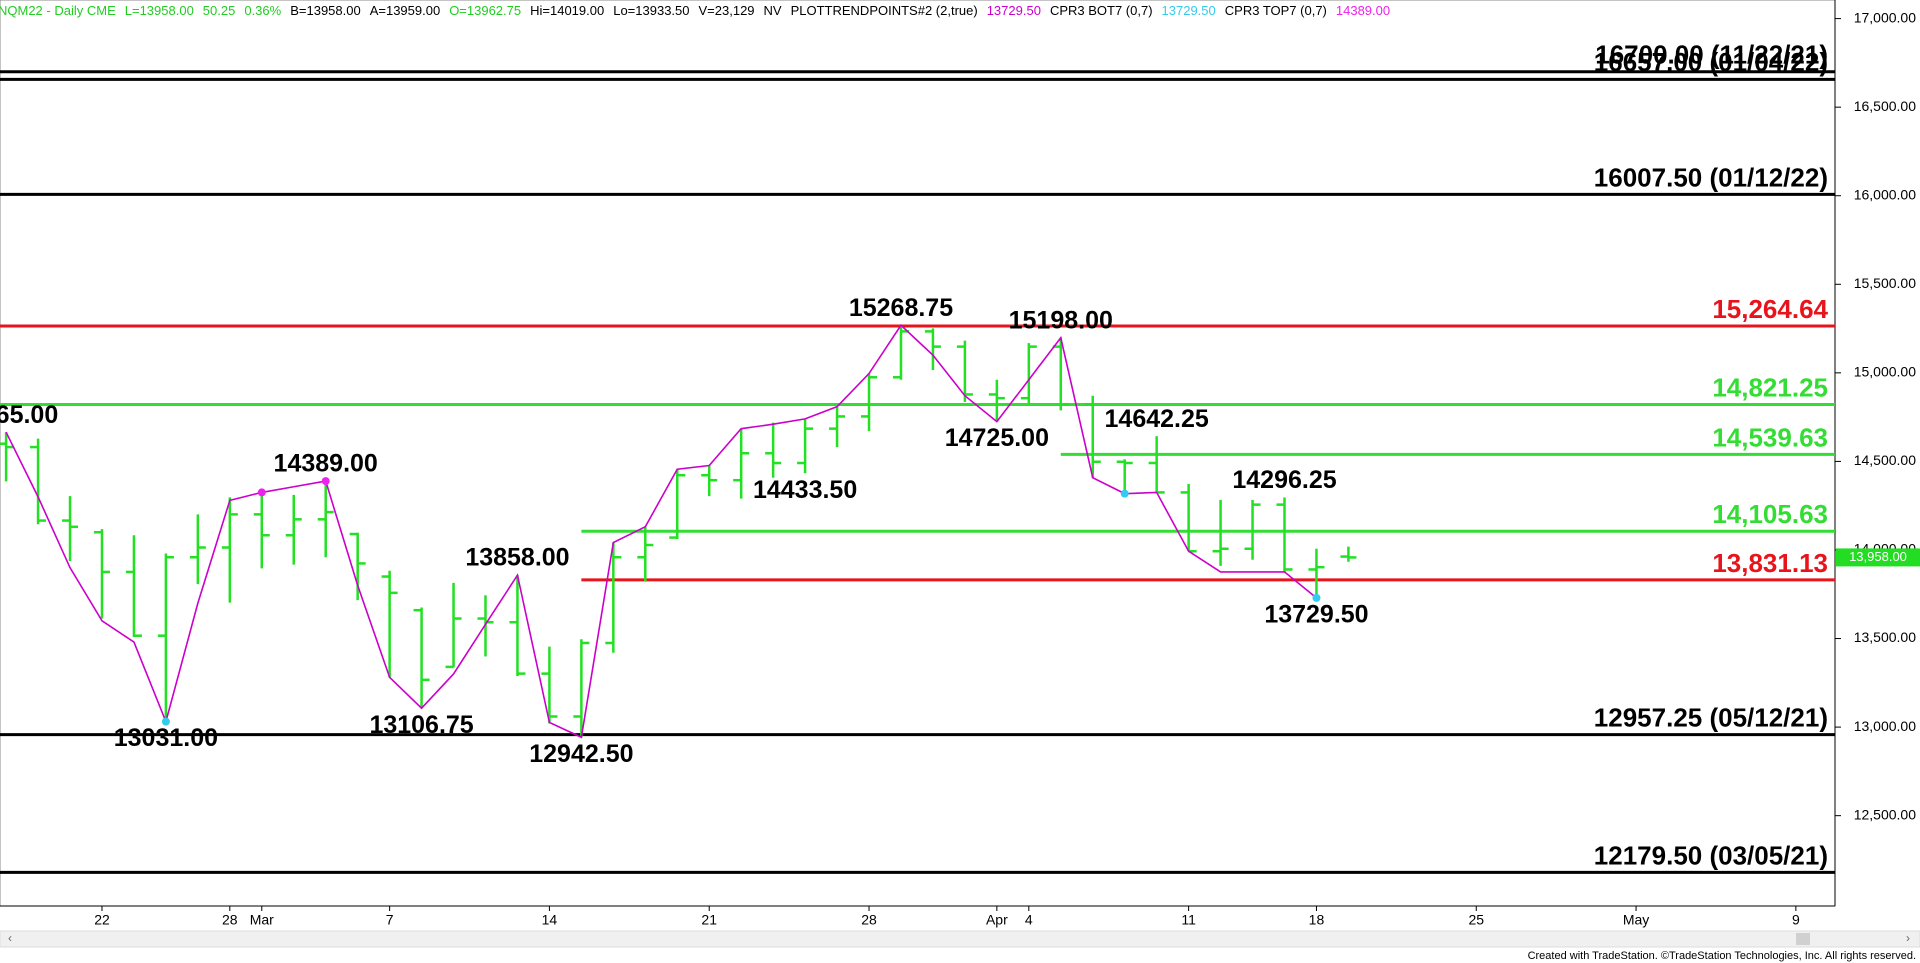 The width and height of the screenshot is (1920, 963). Describe the element at coordinates (1711, 855) in the screenshot. I see `level-label: 12179.50 (03/05/21)` at that location.